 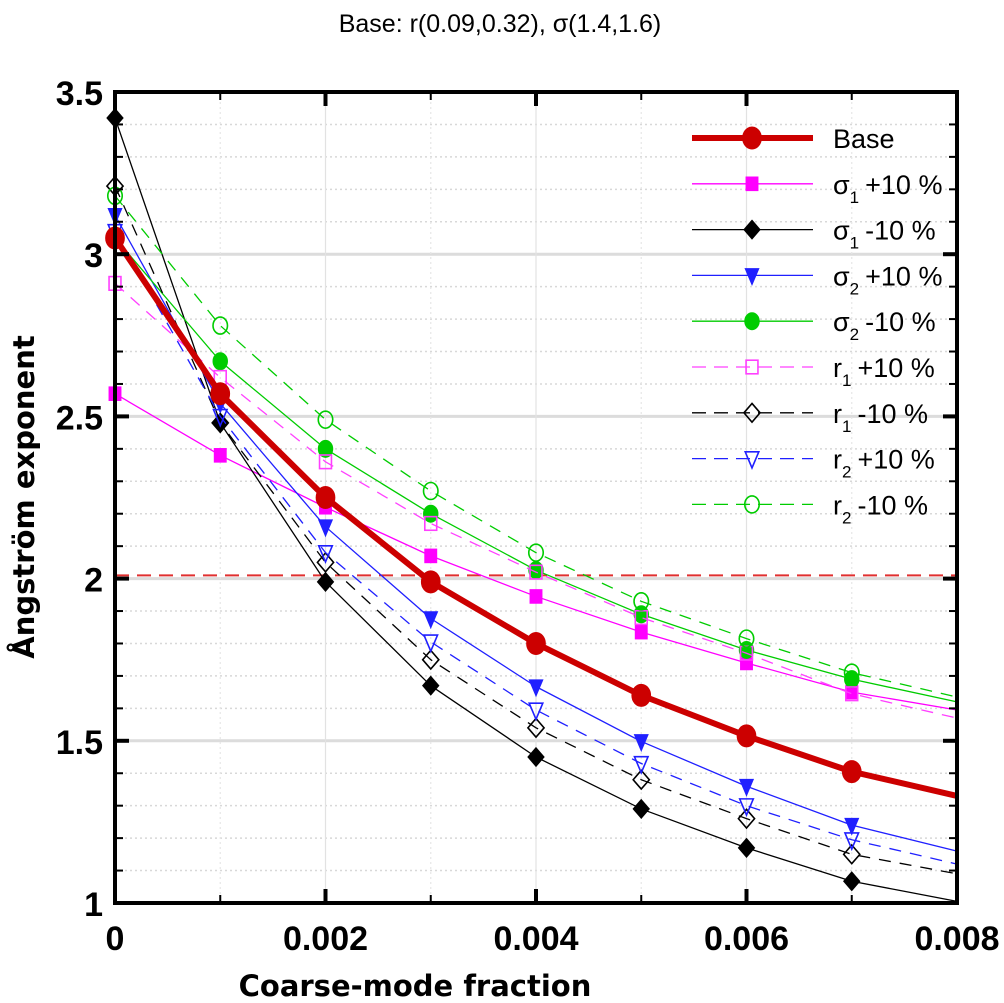 I want to click on legend-label: r1 +10 %, so click(x=884, y=371).